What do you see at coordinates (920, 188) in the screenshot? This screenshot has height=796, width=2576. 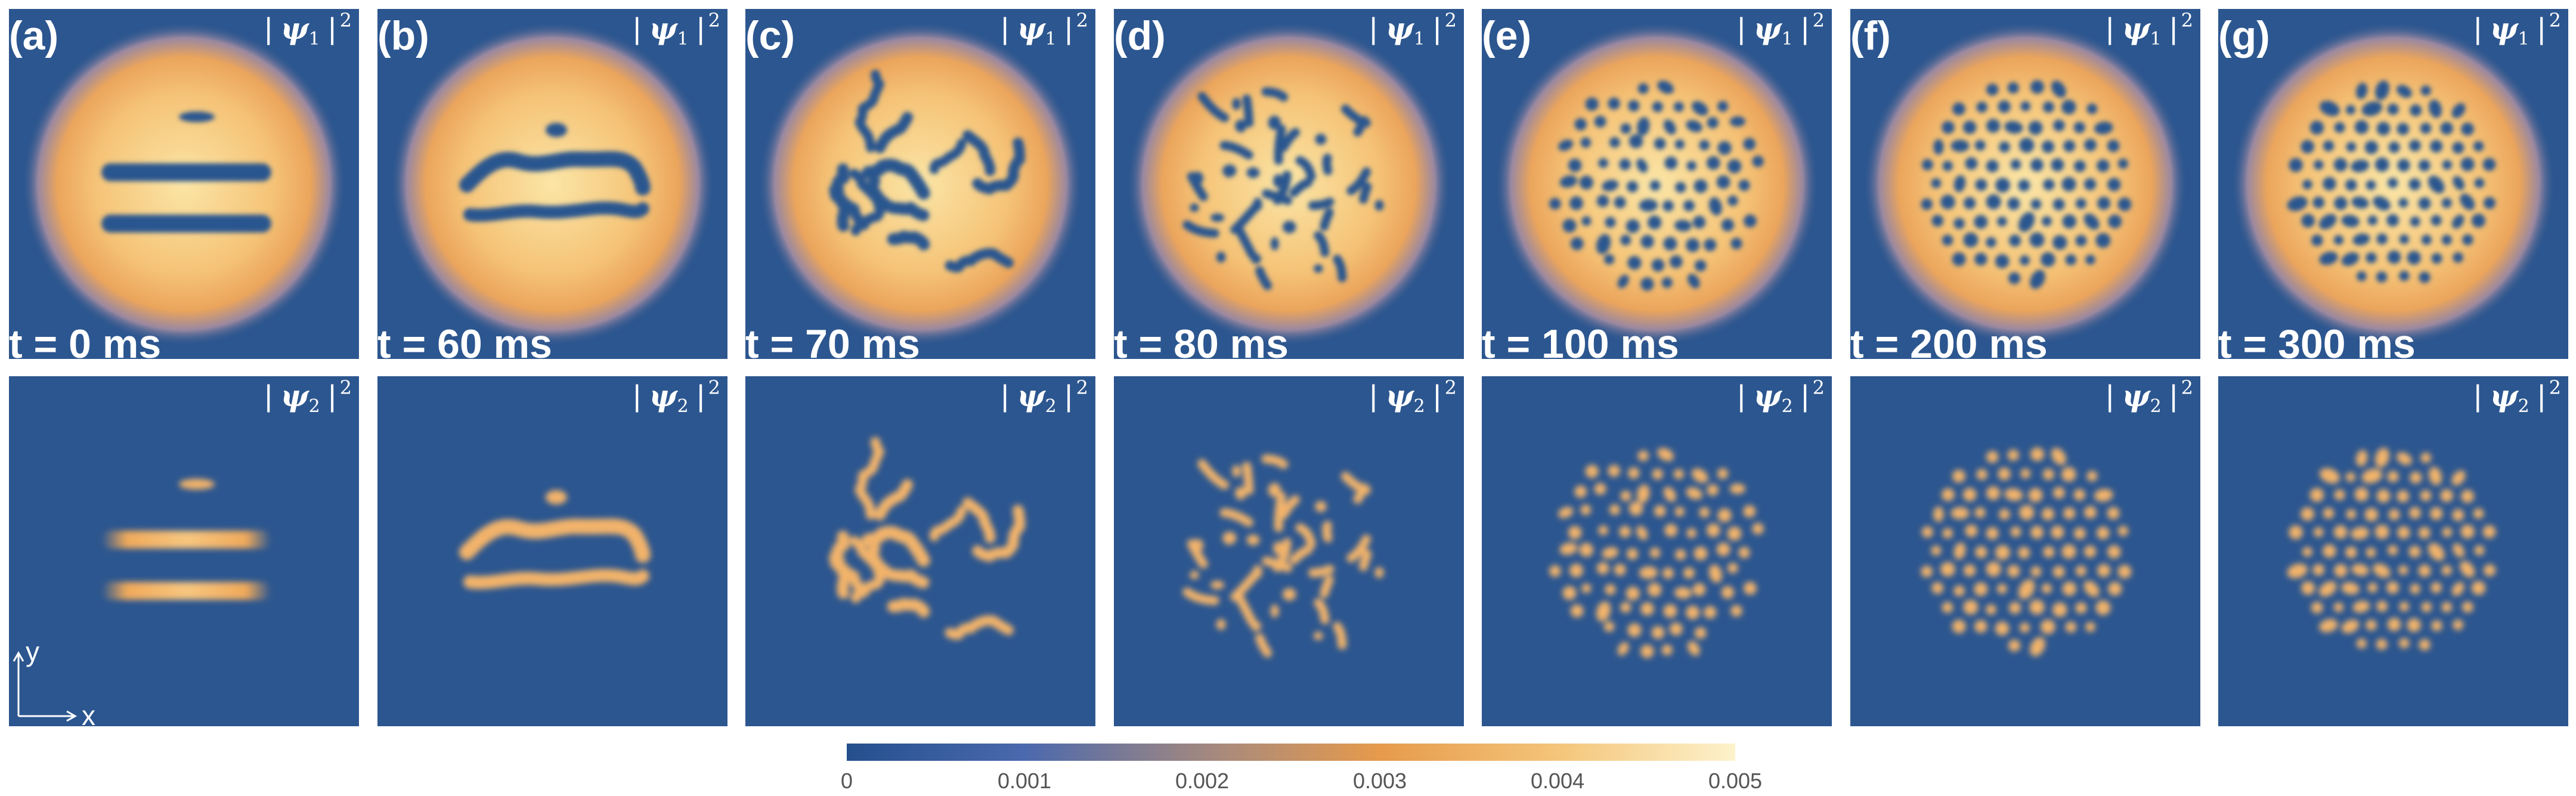 I see `panel-2-0: | ψ1 | 2 (c) t = 70 ms` at bounding box center [920, 188].